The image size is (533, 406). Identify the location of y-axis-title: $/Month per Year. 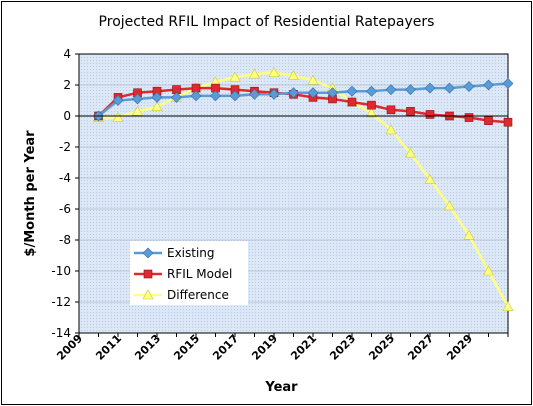
(30, 193).